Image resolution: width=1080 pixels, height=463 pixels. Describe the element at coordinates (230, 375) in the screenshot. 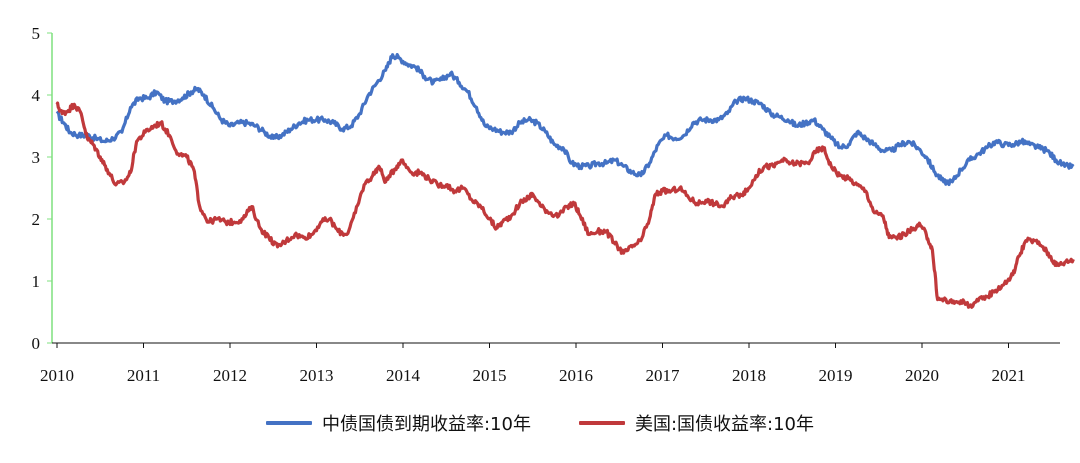

I see `x-tick-label: 2012` at that location.